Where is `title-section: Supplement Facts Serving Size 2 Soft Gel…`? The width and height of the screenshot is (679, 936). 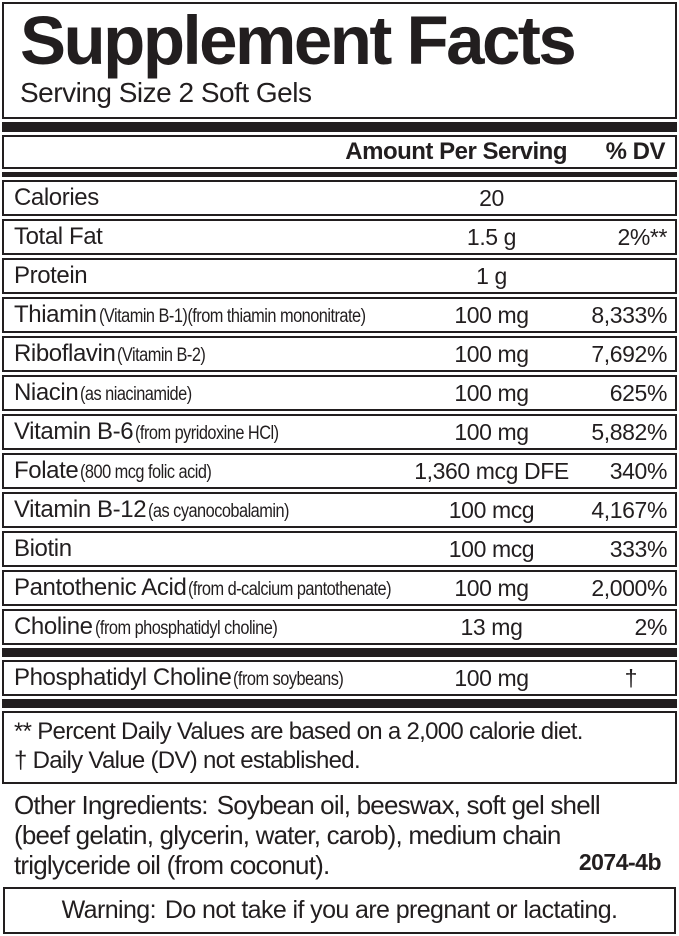 title-section: Supplement Facts Serving Size 2 Soft Gel… is located at coordinates (339, 60).